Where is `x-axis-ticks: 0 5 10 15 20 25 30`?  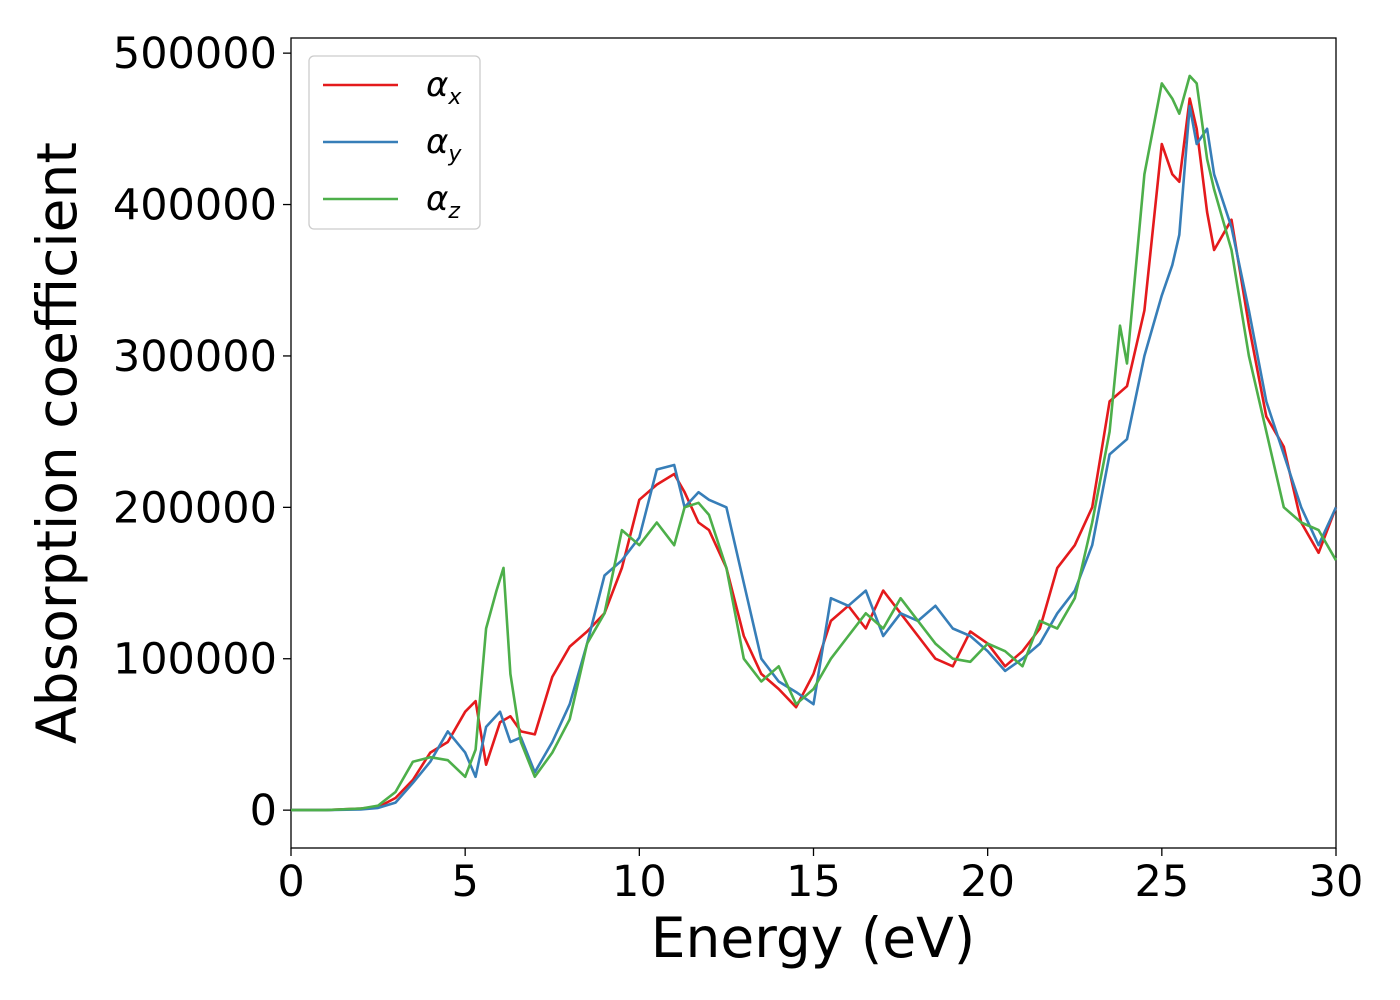 x-axis-ticks: 0 5 10 15 20 25 30 is located at coordinates (820, 877).